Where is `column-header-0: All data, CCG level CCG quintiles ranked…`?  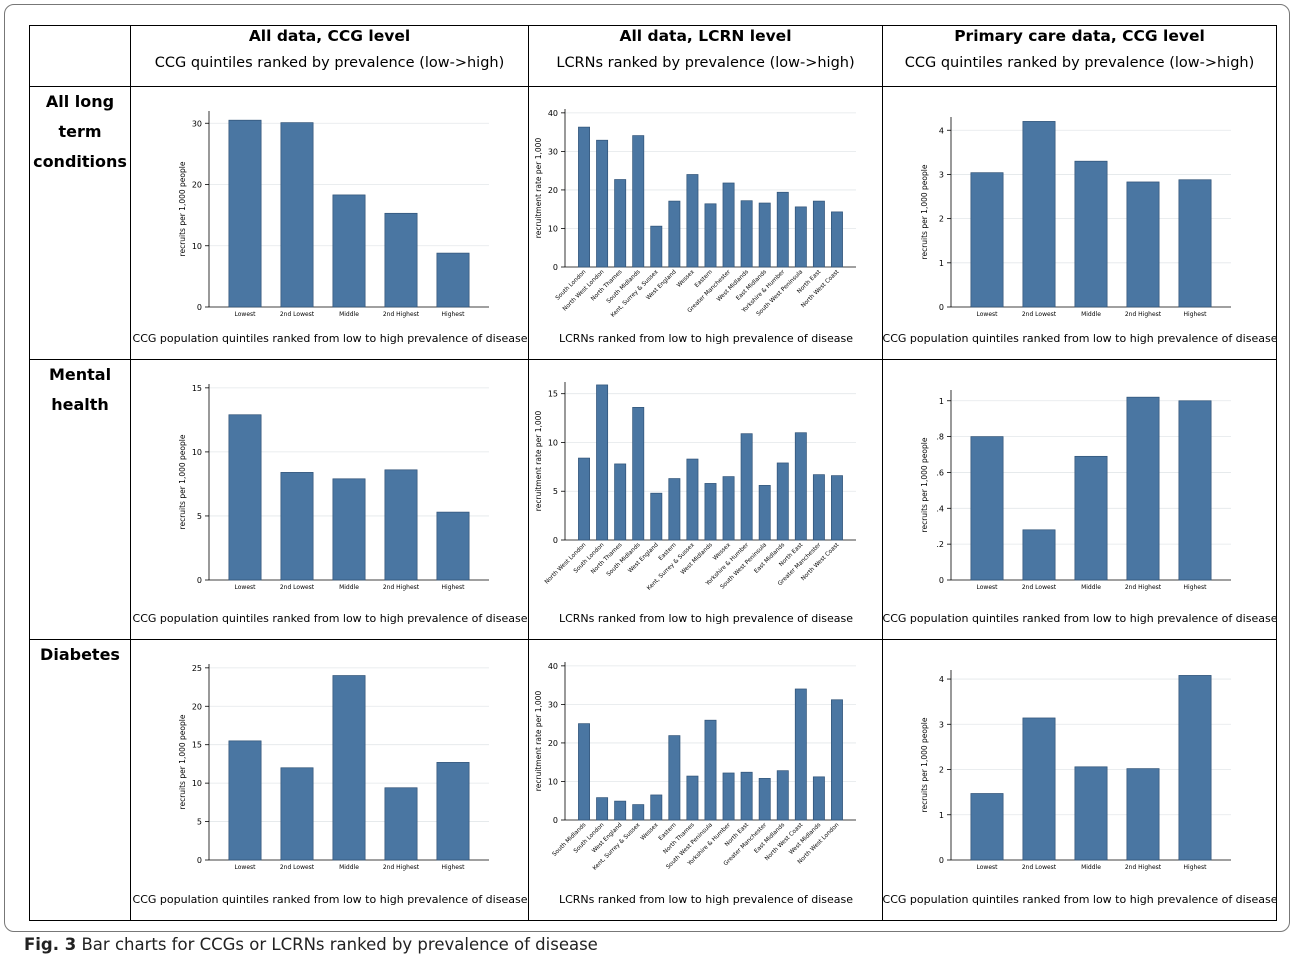
column-header-0: All data, CCG level CCG quintiles ranked… is located at coordinates (329, 56).